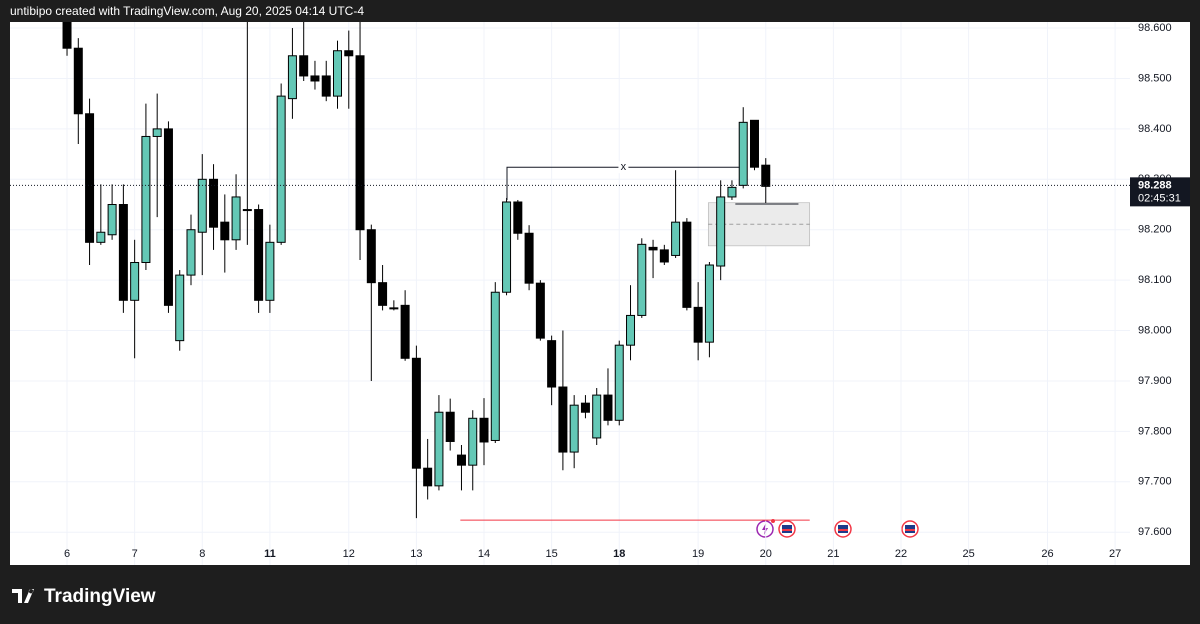  Describe the element at coordinates (1155, 330) in the screenshot. I see `y-tick-label: 98.000` at that location.